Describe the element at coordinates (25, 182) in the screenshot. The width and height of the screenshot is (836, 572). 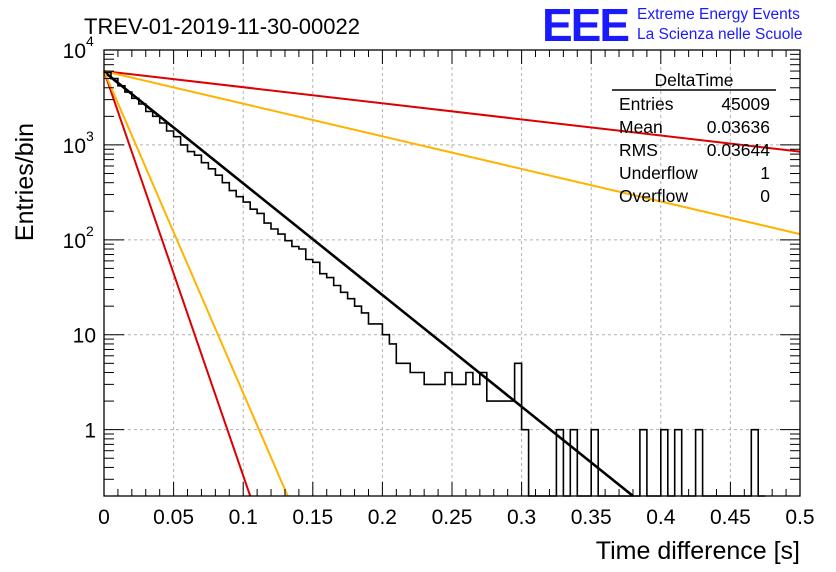
I see `y-axis-label: Entries/bin` at that location.